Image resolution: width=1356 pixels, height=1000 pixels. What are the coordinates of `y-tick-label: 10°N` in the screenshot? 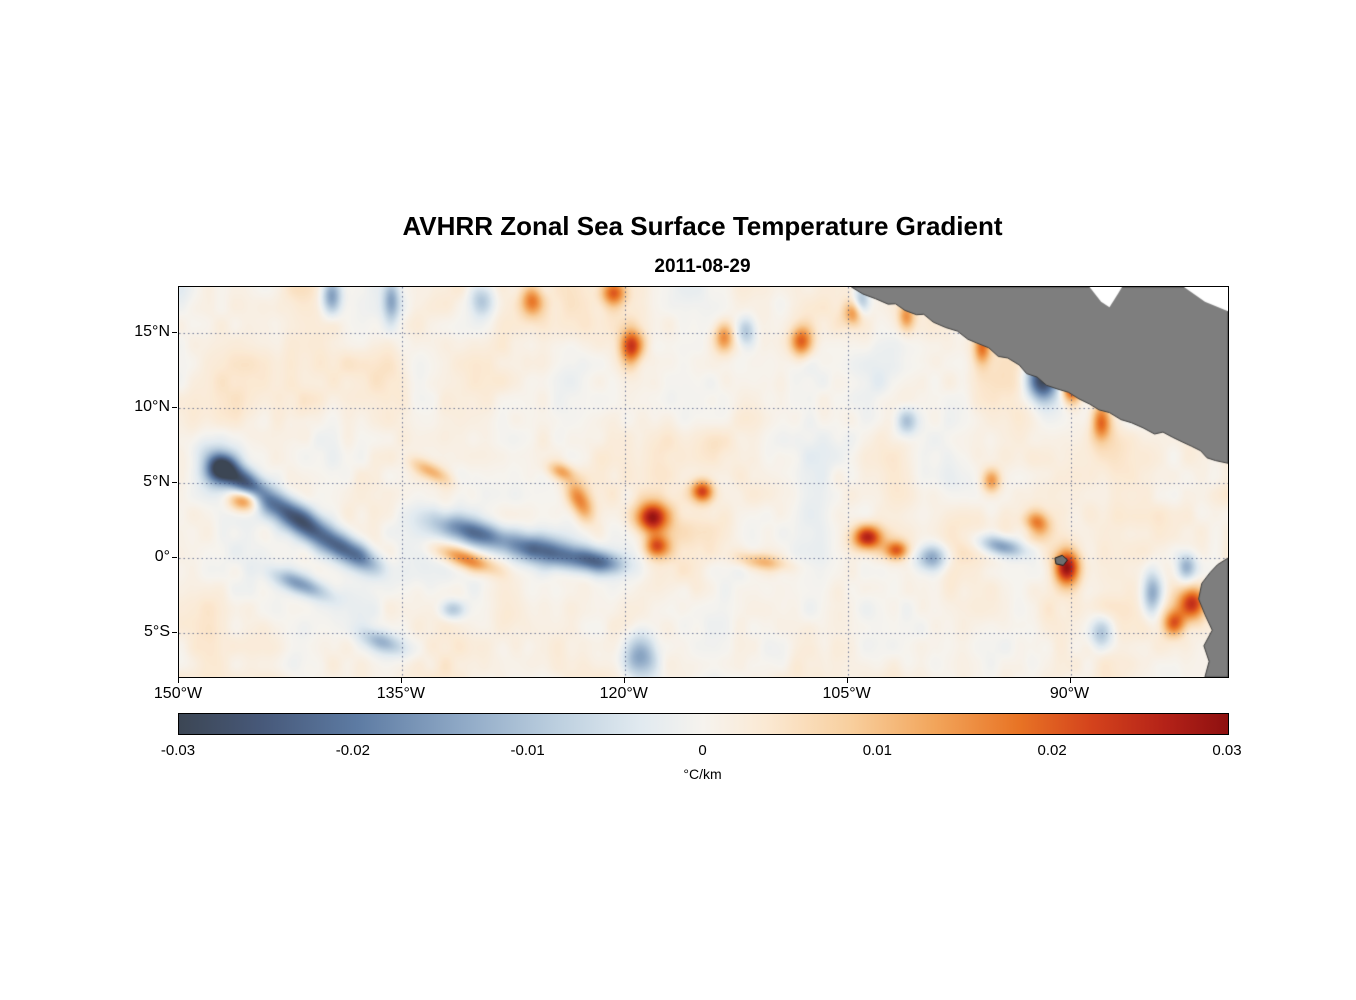 It's located at (152, 407).